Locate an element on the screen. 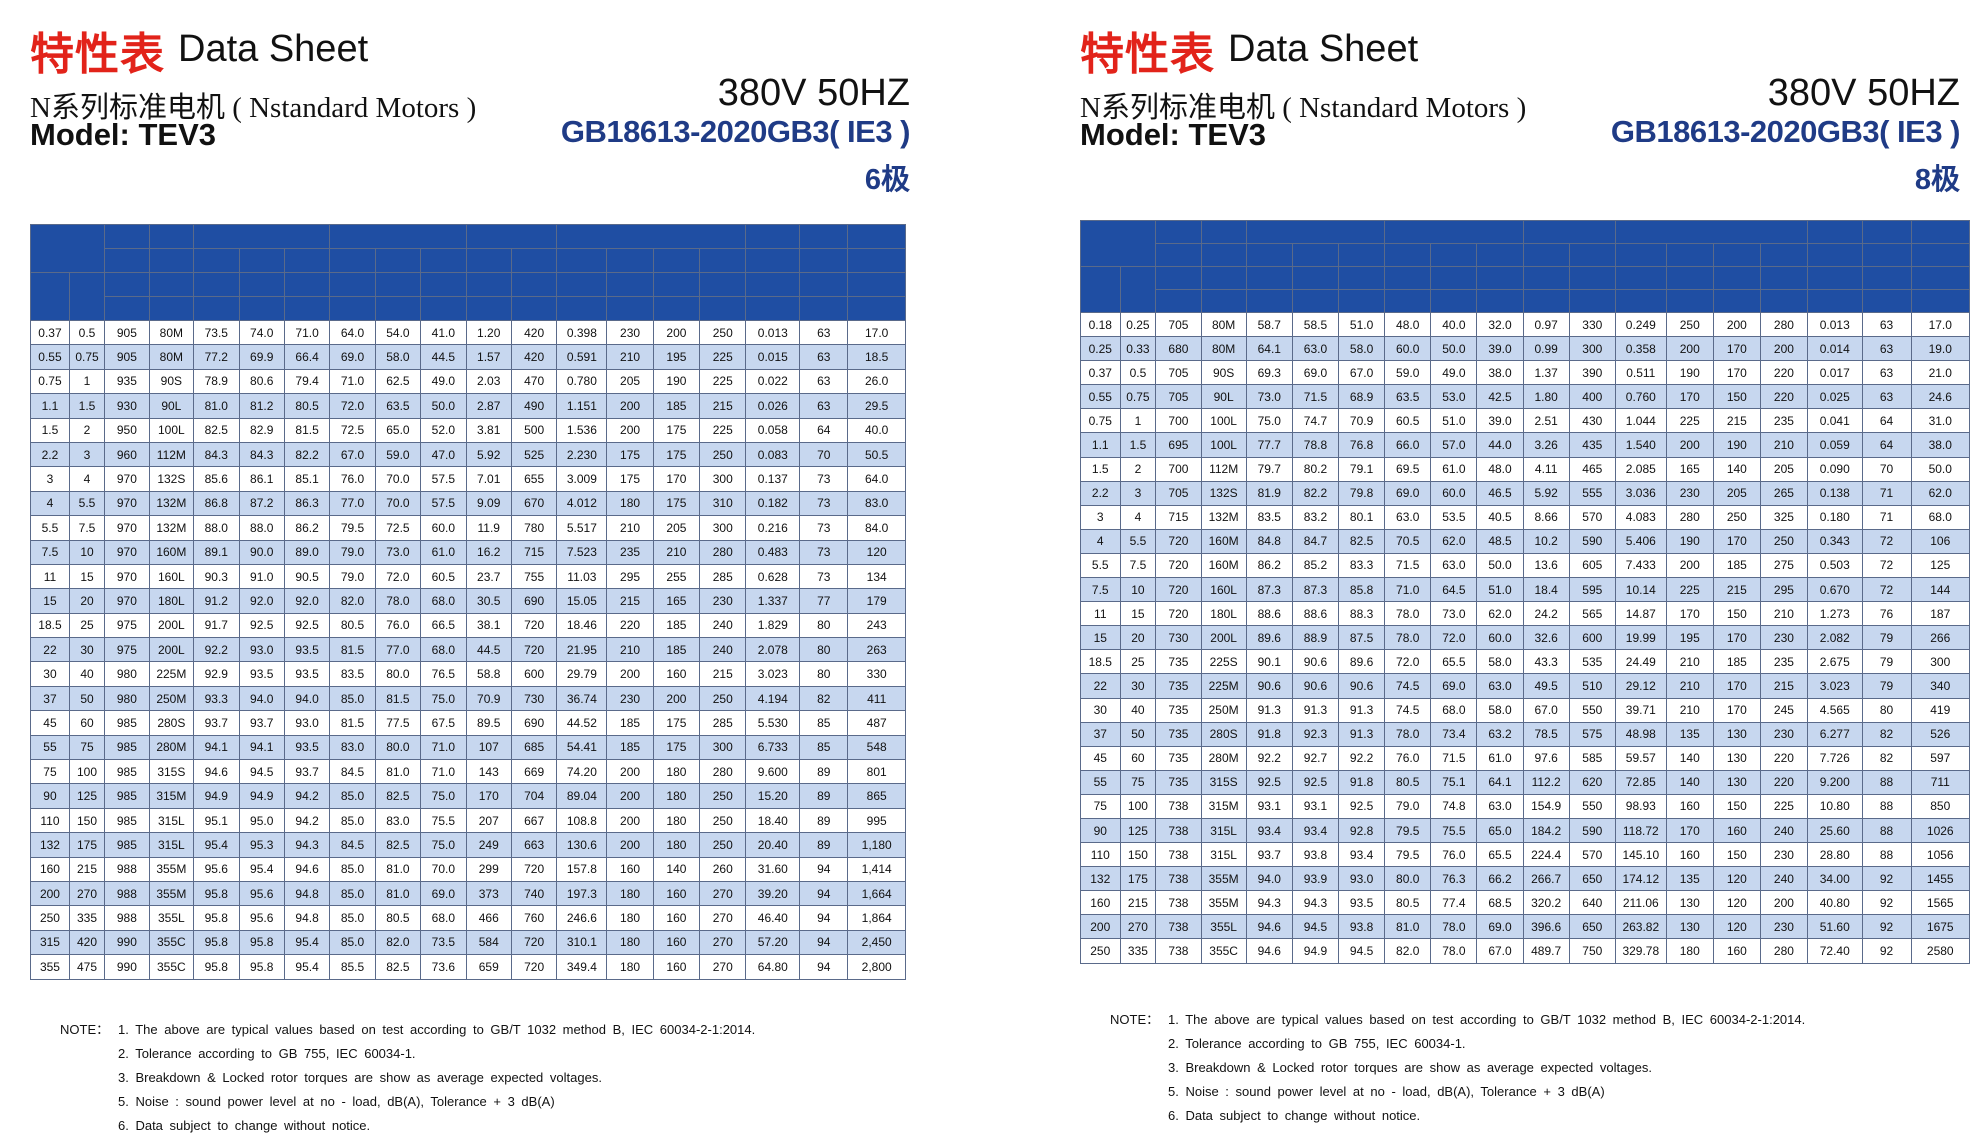 This screenshot has width=1980, height=1139. cell-frame: 132M is located at coordinates (171, 528).